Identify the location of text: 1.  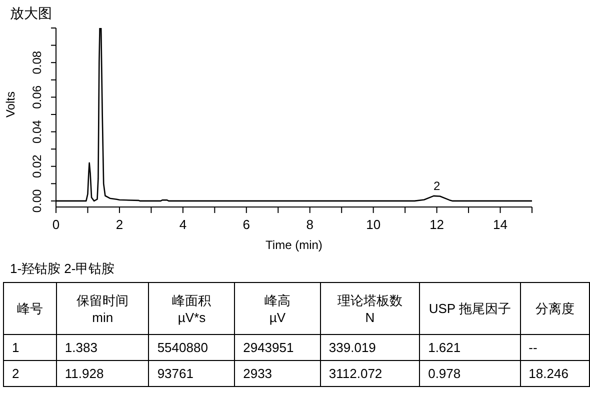
(30, 347).